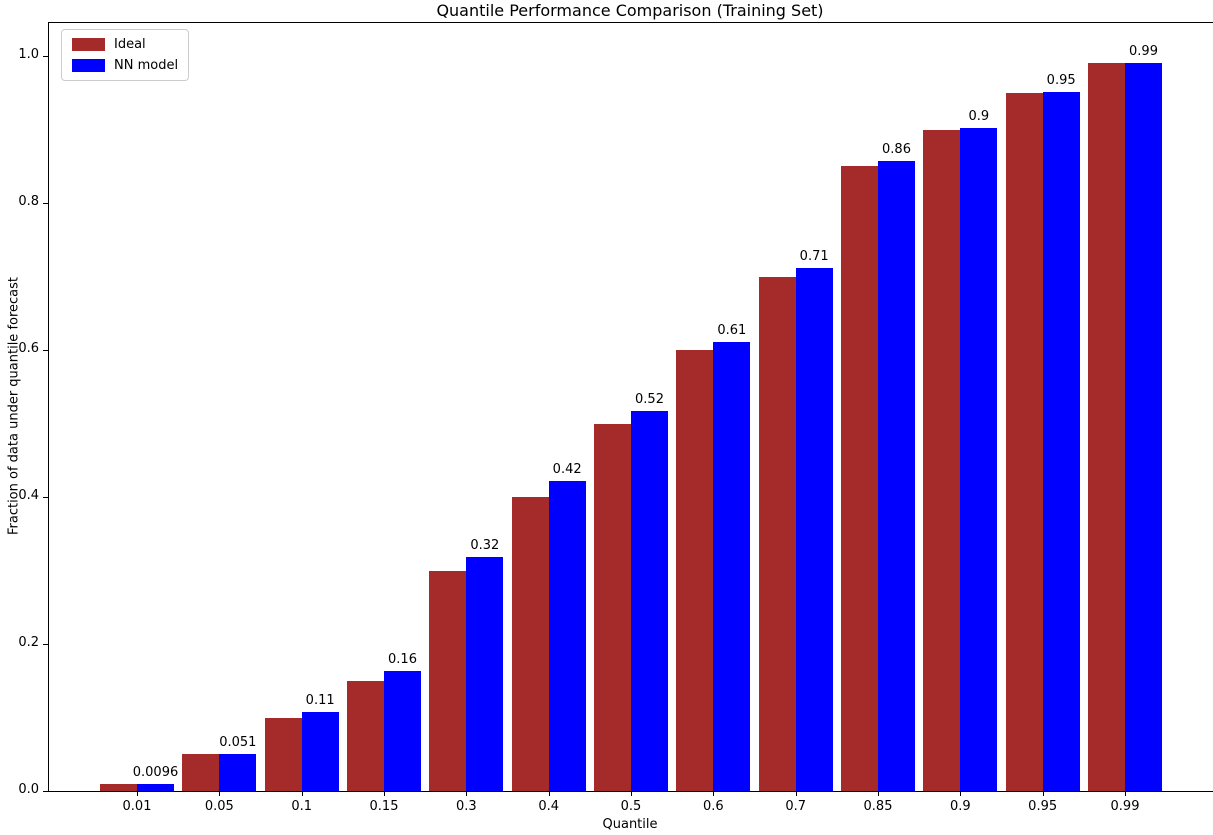 The width and height of the screenshot is (1213, 835). What do you see at coordinates (384, 806) in the screenshot?
I see `x-tick-label: 0.15` at bounding box center [384, 806].